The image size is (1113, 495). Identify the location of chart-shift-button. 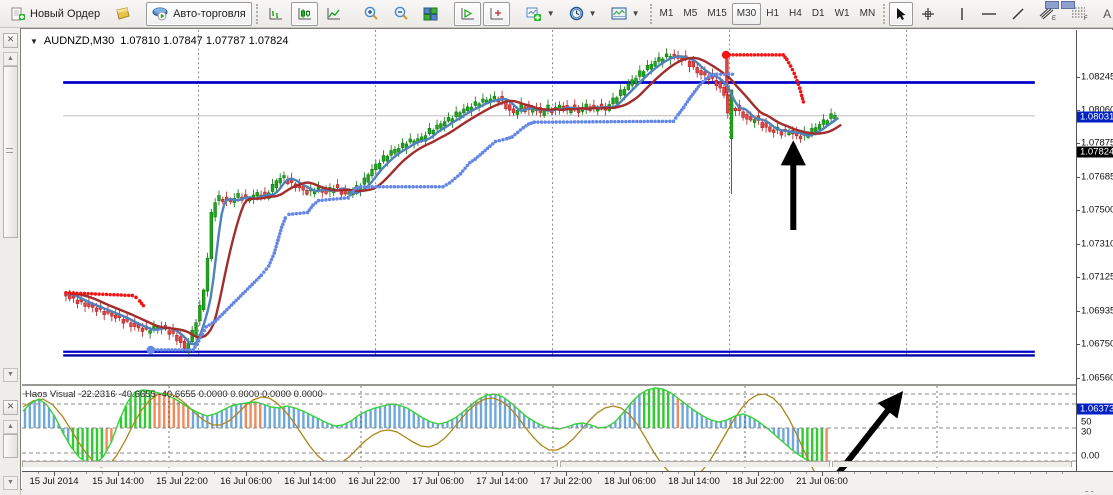
(496, 13).